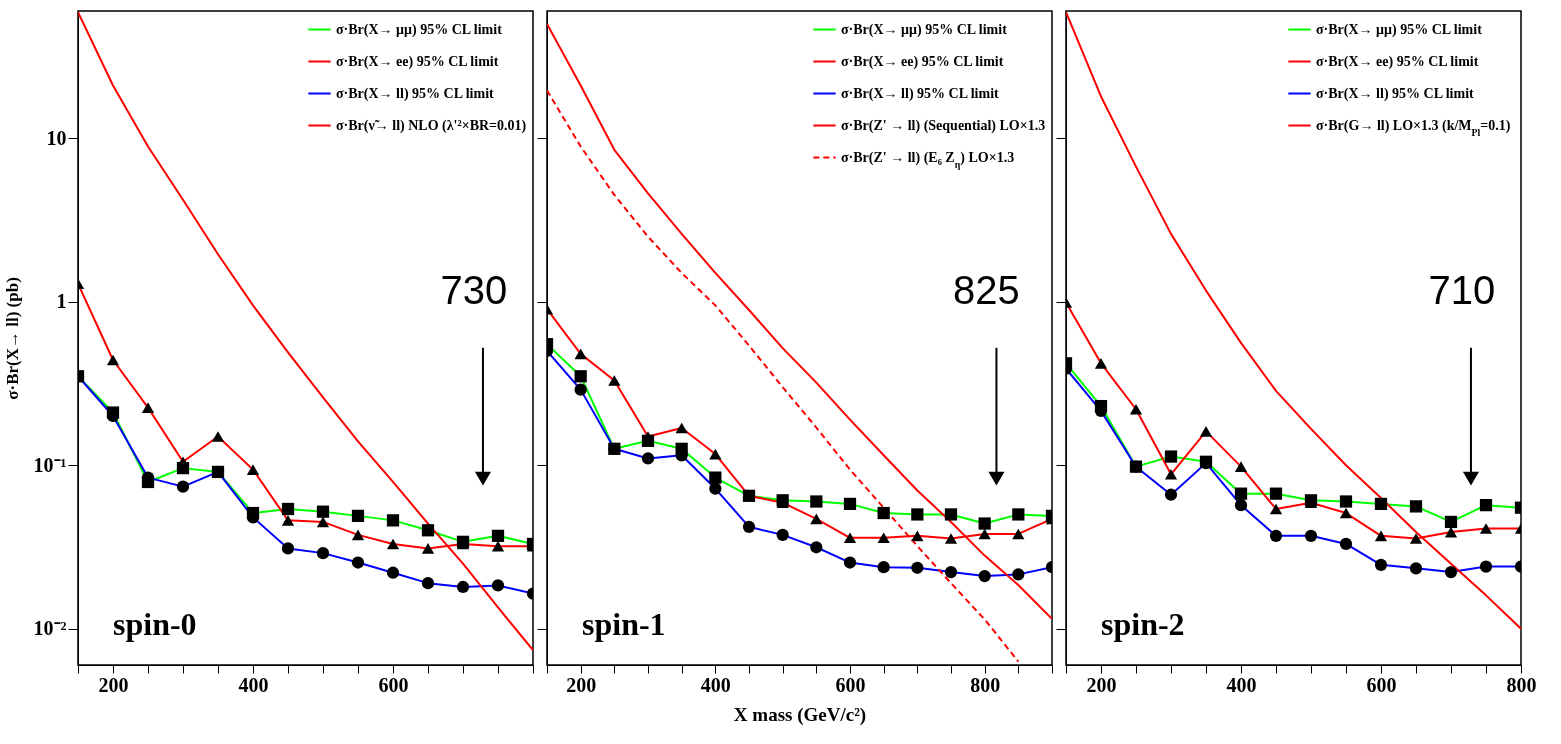  Describe the element at coordinates (155, 624) in the screenshot. I see `annotation: spin-0` at that location.